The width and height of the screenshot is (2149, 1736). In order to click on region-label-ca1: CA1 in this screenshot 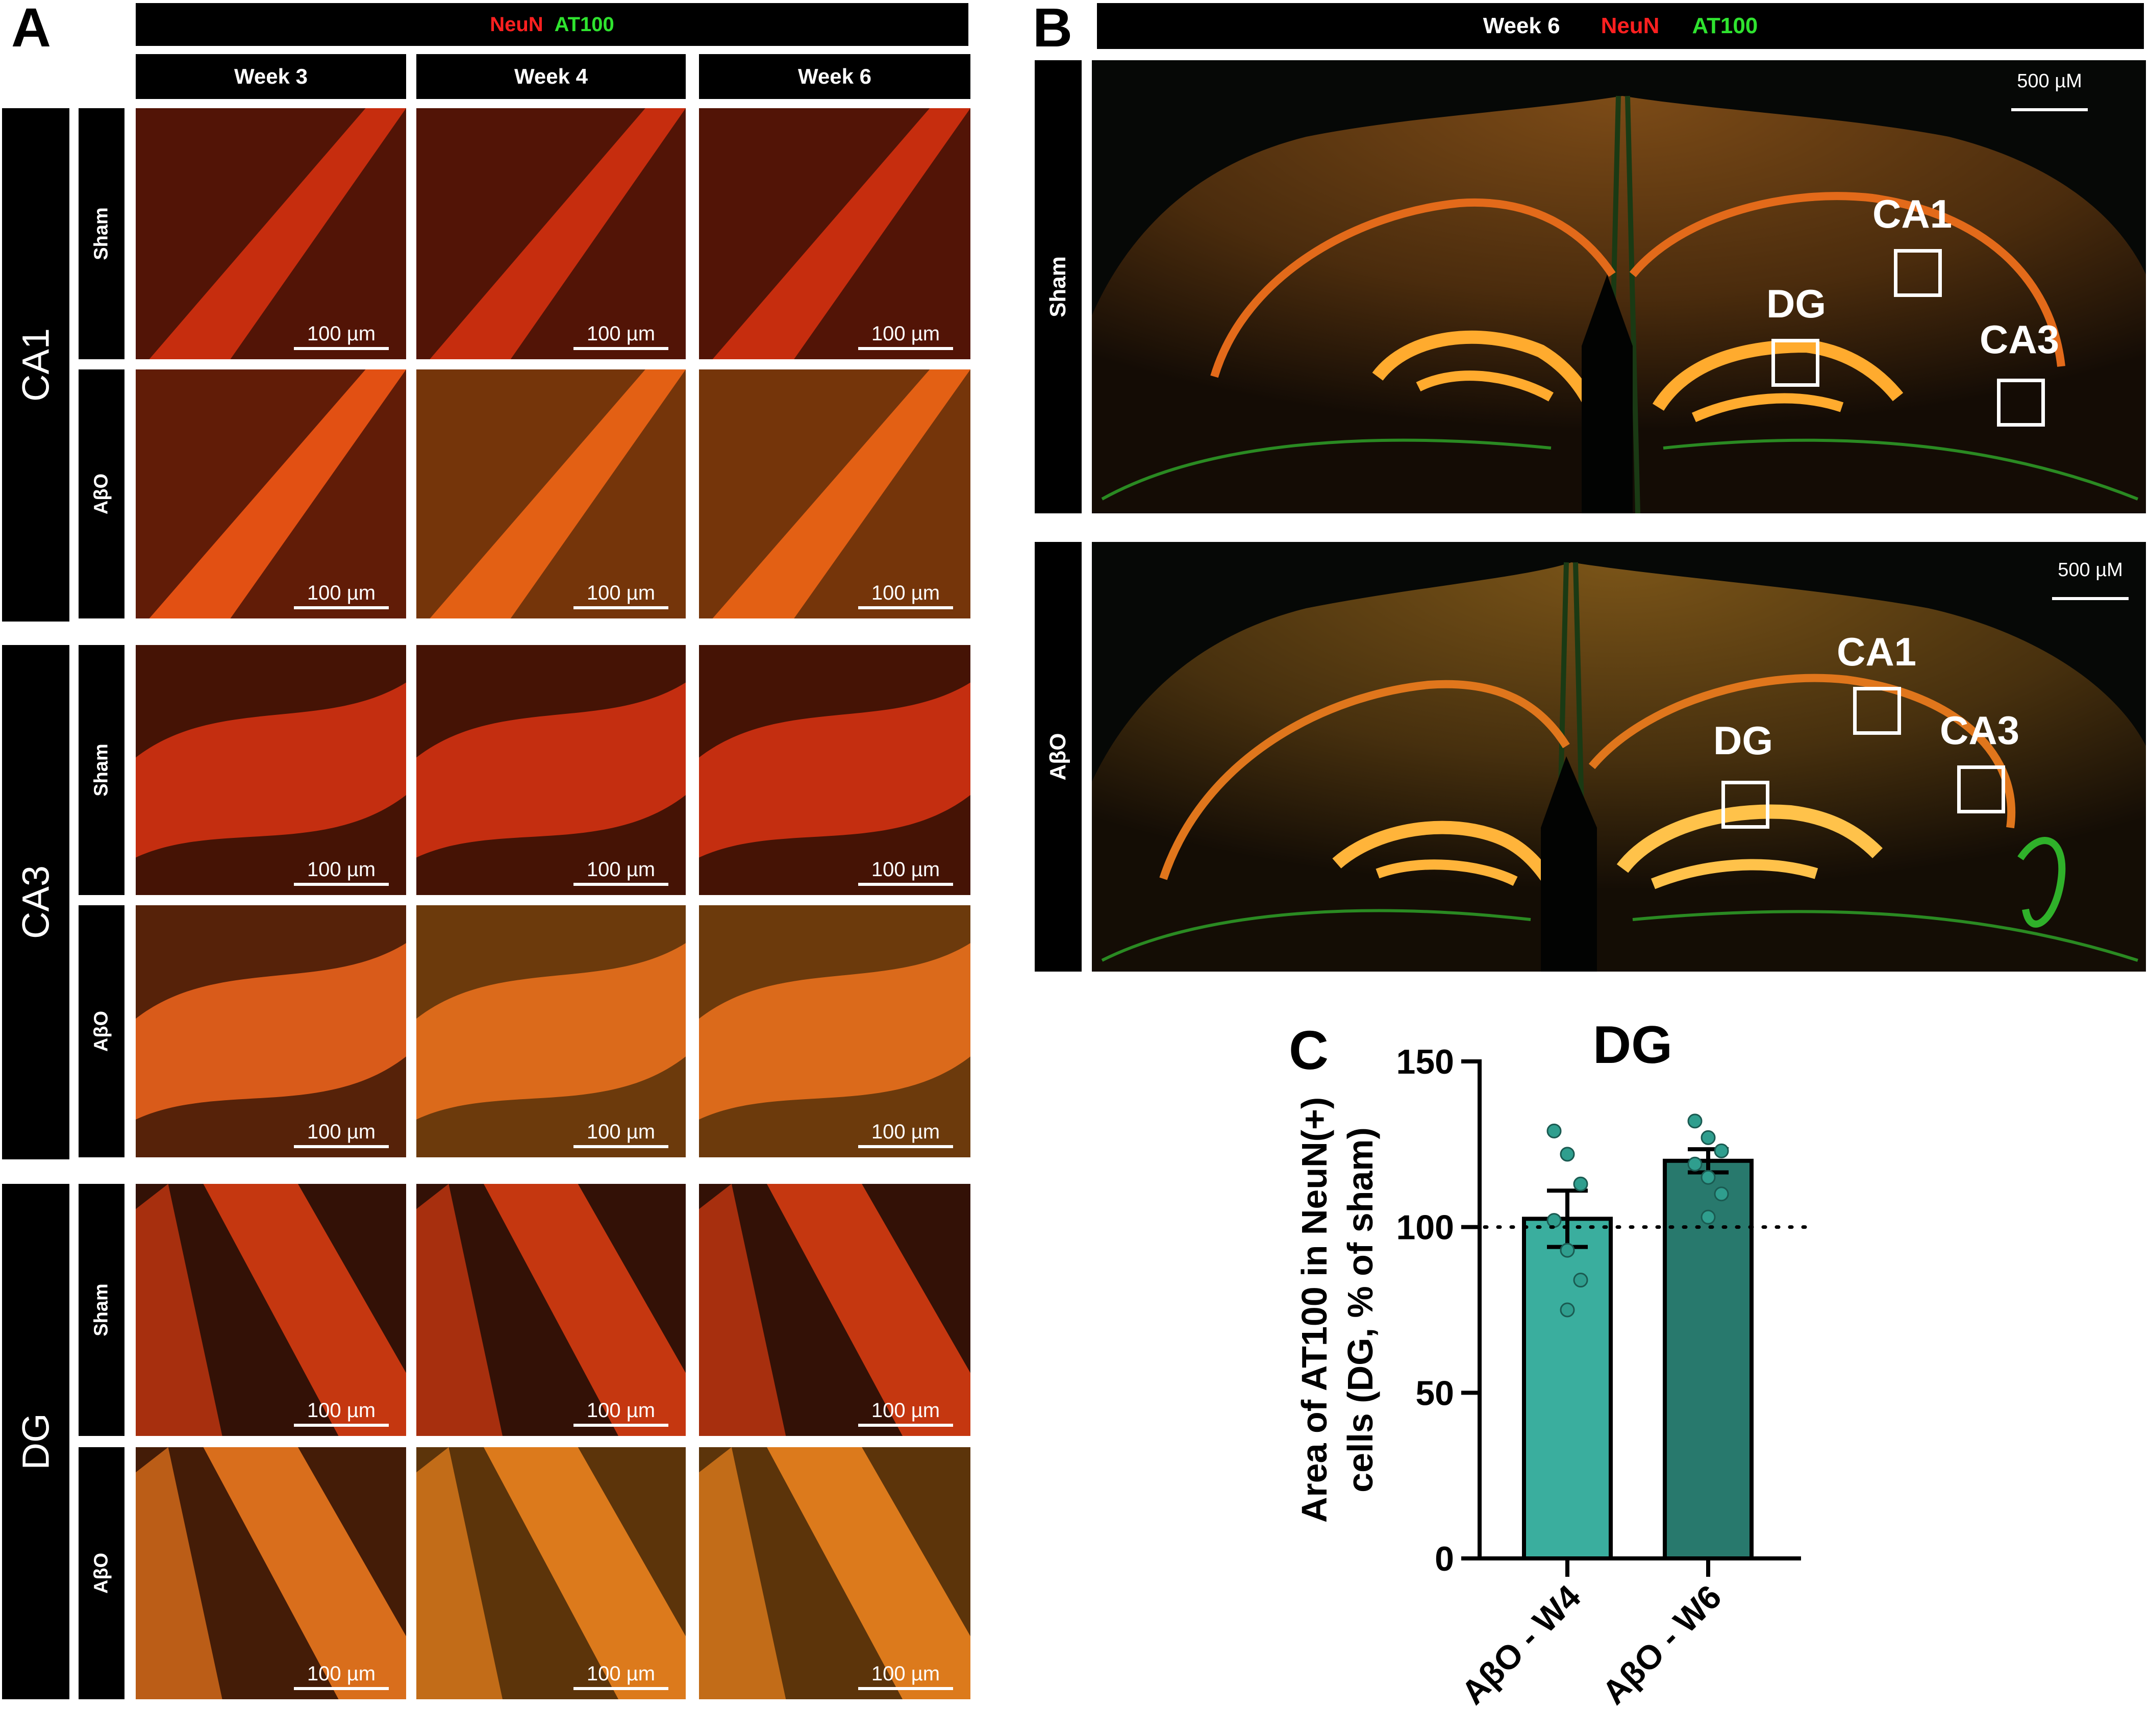, I will do `click(35, 365)`.